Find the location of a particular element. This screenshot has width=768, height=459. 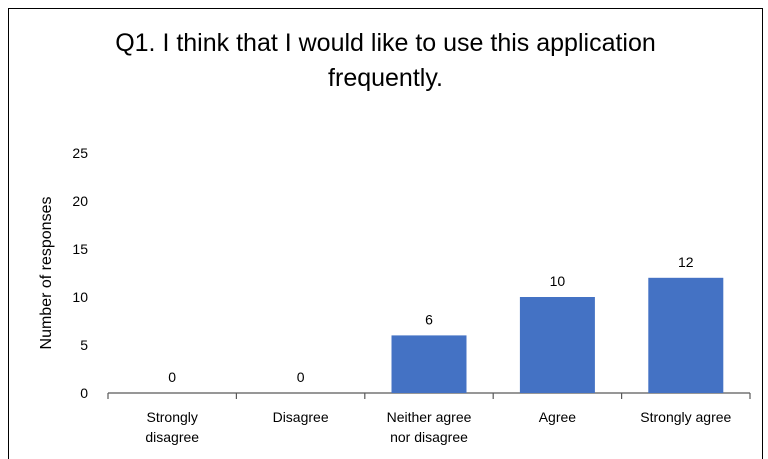

x-tick-label: Strongly agree is located at coordinates (685, 417).